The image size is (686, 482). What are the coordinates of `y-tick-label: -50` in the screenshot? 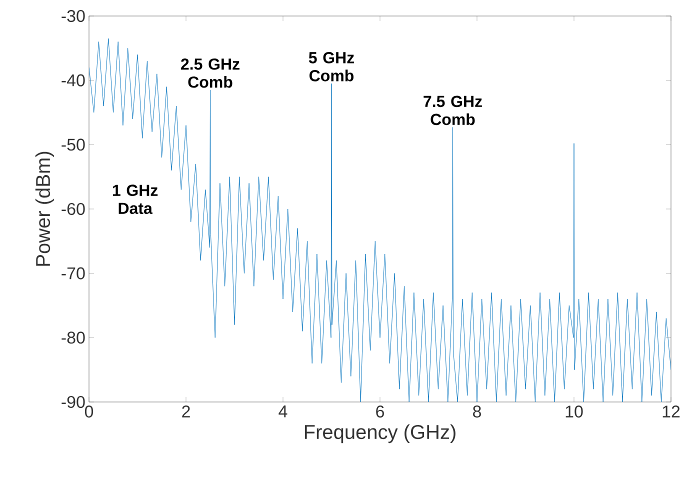 It's located at (73, 144).